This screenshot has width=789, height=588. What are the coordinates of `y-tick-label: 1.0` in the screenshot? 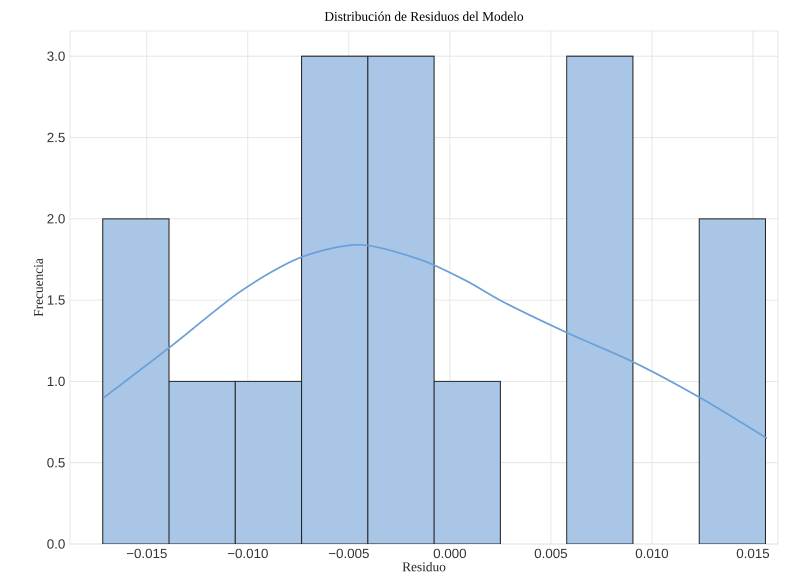 It's located at (56, 381).